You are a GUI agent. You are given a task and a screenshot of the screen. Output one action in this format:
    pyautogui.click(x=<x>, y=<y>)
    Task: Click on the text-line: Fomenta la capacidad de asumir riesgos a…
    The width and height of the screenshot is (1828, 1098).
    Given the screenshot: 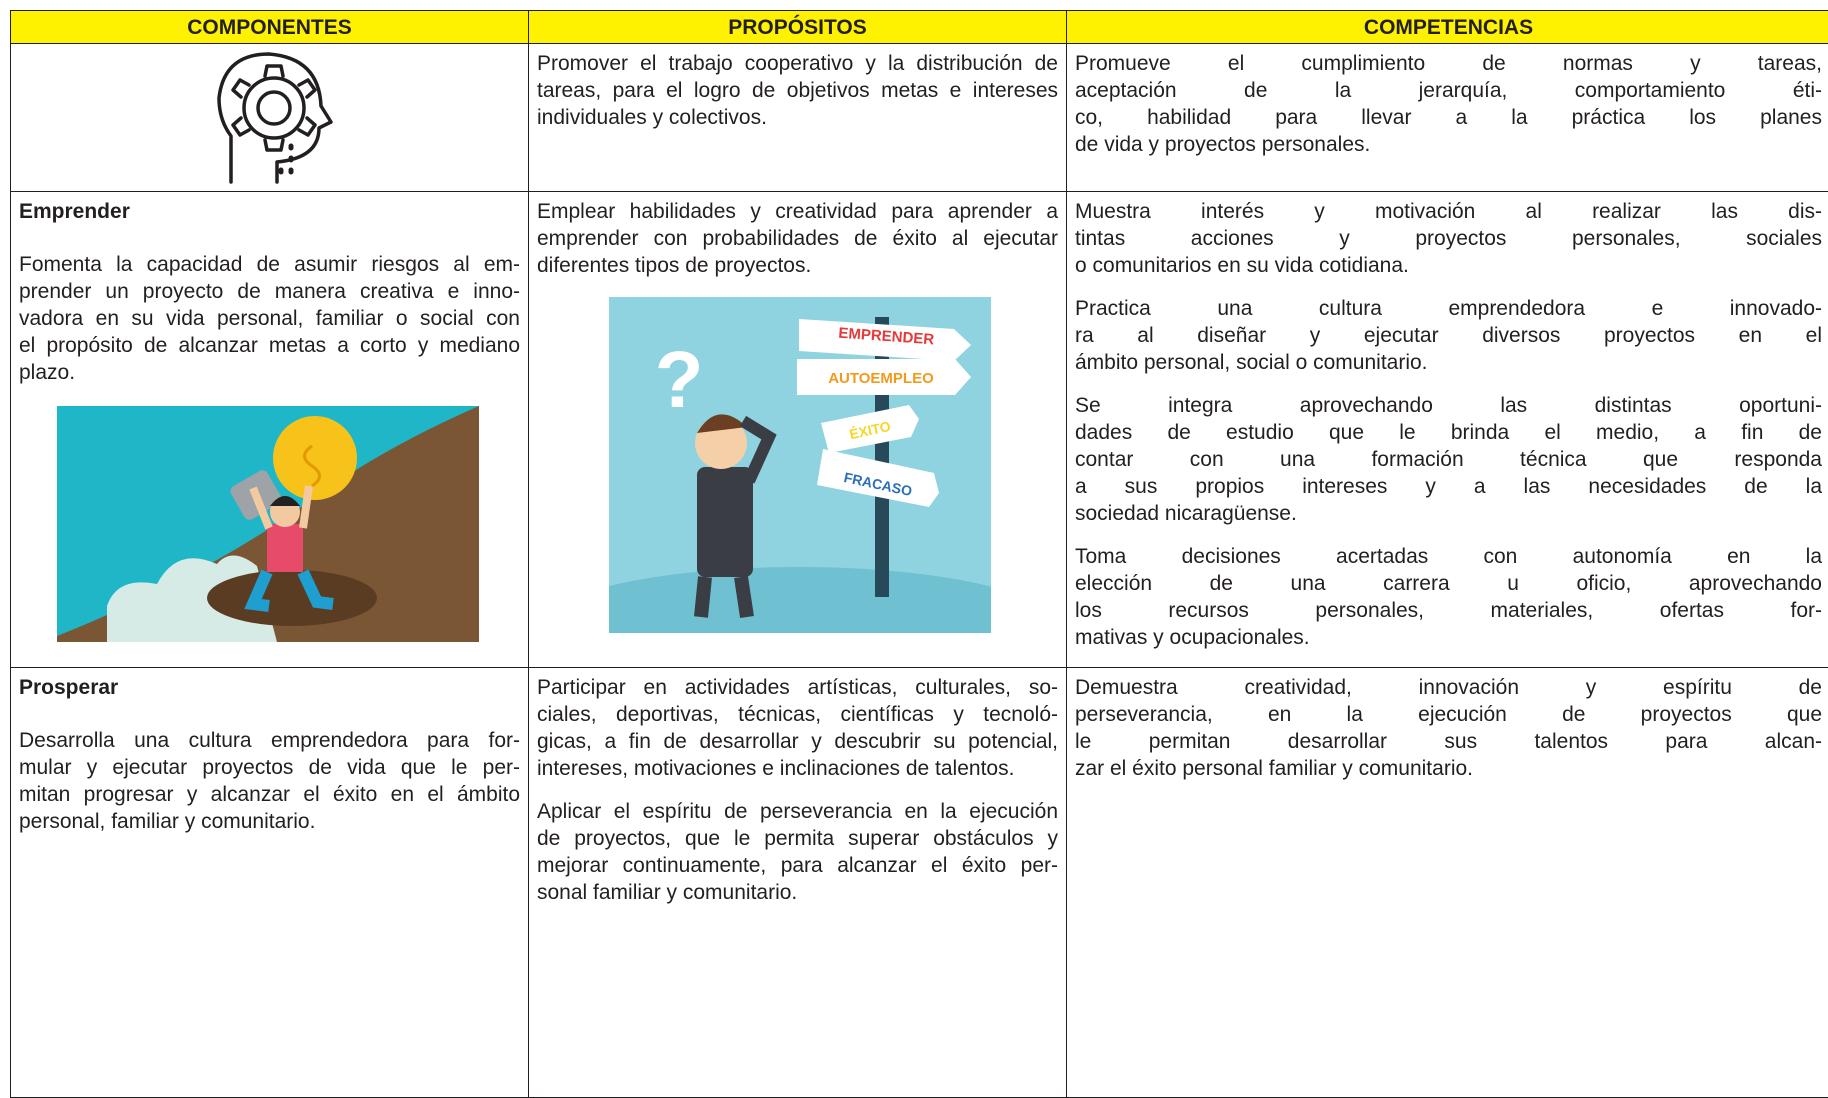 What is the action you would take?
    pyautogui.click(x=269, y=264)
    